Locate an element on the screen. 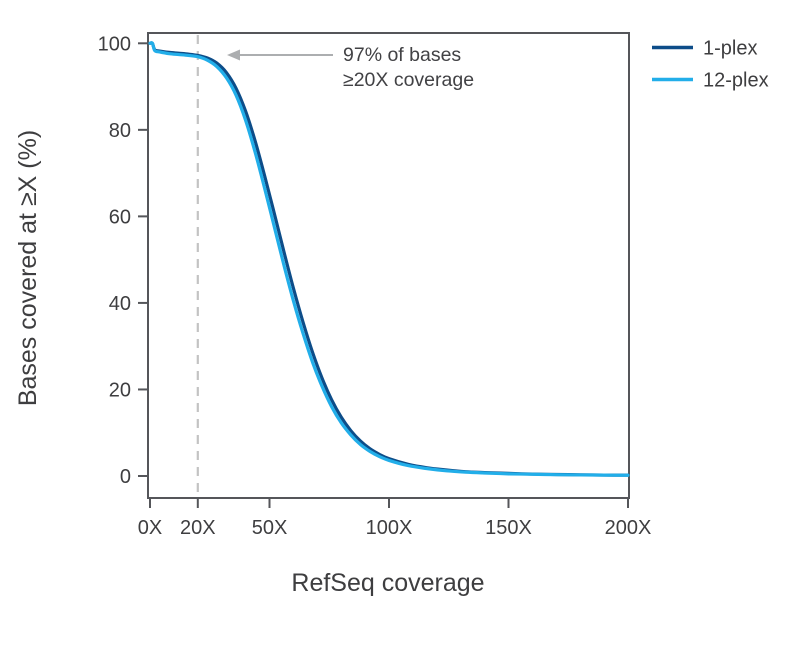 Image resolution: width=800 pixels, height=662 pixels. arrow-head-icon is located at coordinates (233, 55).